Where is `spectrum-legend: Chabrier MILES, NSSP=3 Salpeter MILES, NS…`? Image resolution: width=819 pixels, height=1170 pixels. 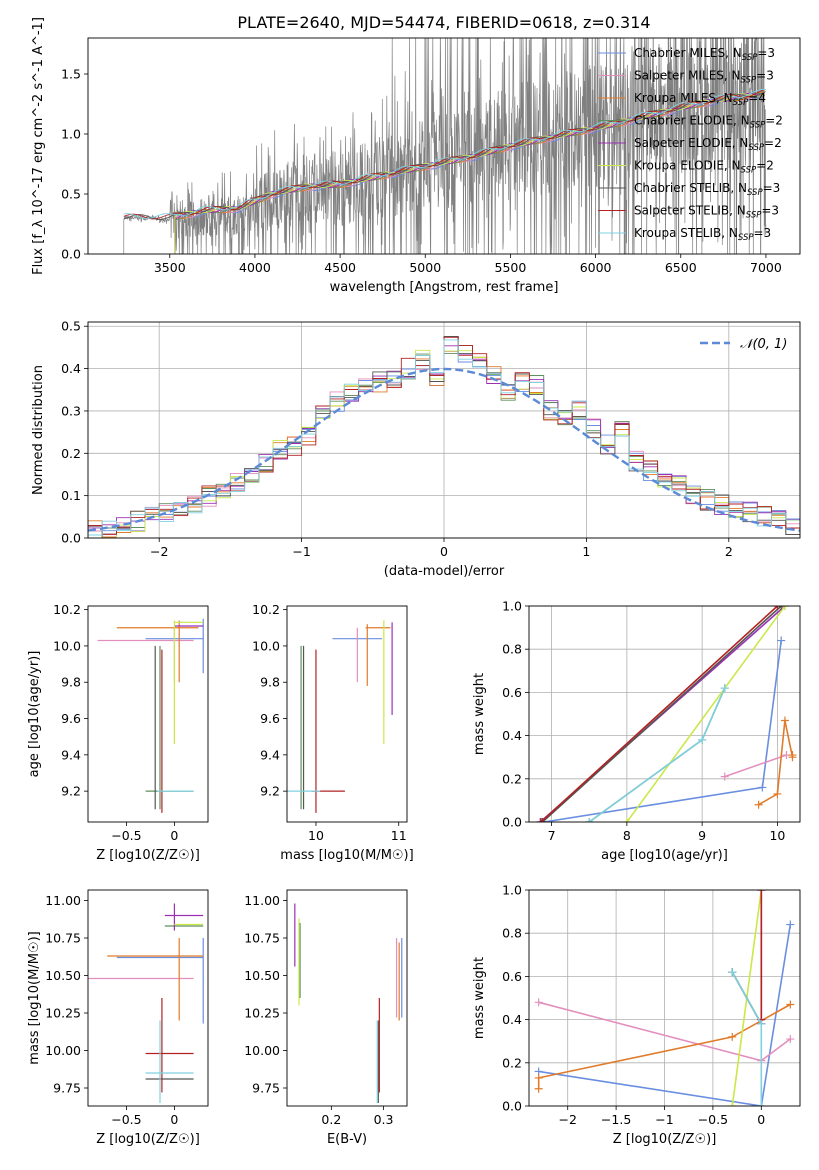
spectrum-legend: Chabrier MILES, NSSP=3 Salpeter MILES, NS… is located at coordinates (690, 144).